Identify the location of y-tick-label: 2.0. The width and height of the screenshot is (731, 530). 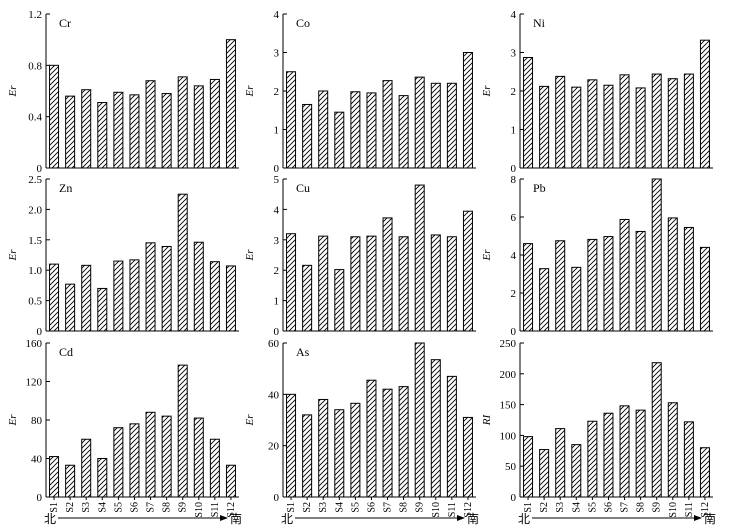
(35, 210).